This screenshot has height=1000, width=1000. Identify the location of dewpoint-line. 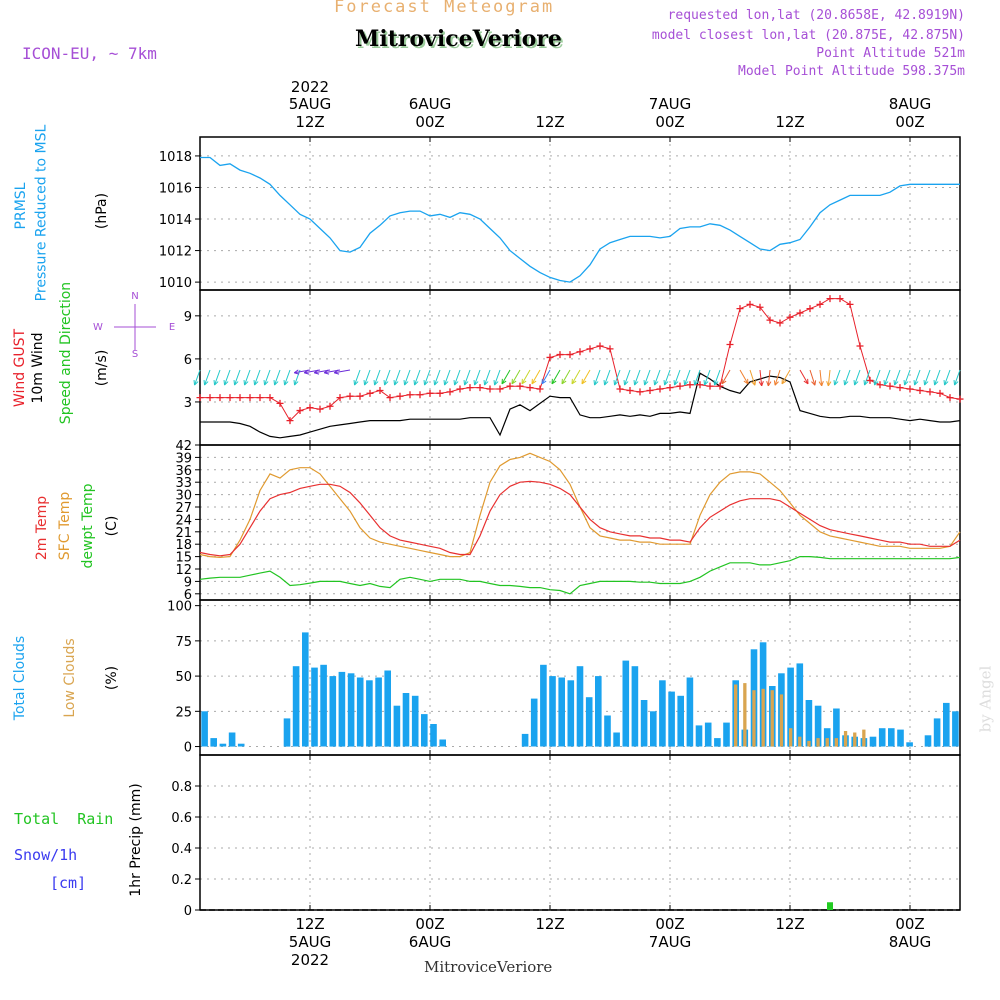
(580, 575).